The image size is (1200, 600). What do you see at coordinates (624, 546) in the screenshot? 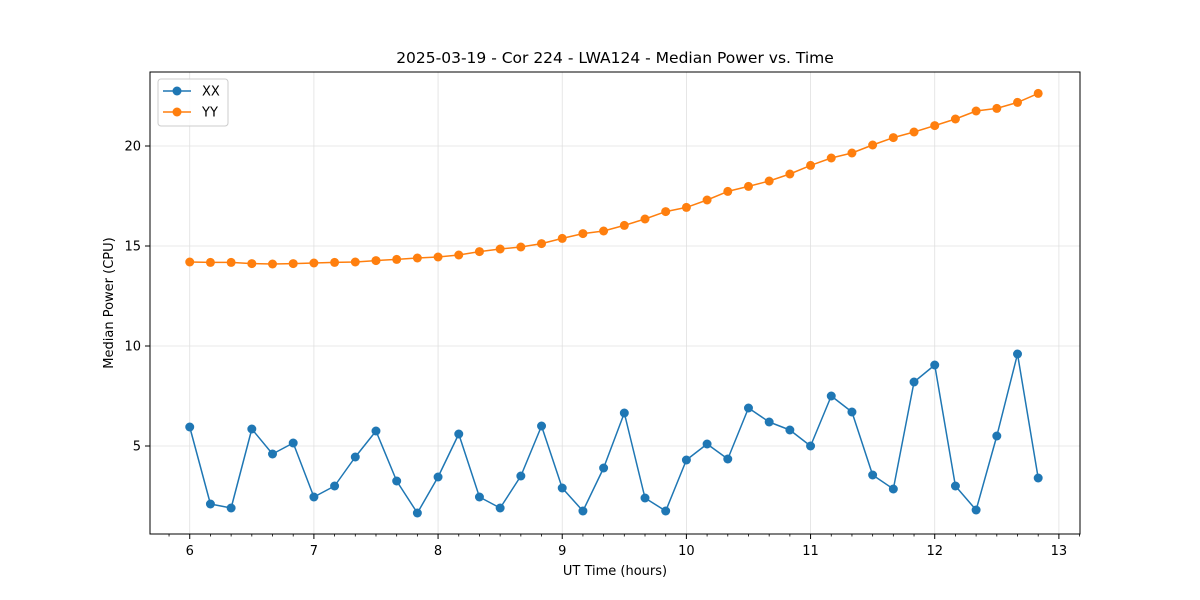
I see `x-axis-ticks: 6 7 8 9 10 11 12 13` at bounding box center [624, 546].